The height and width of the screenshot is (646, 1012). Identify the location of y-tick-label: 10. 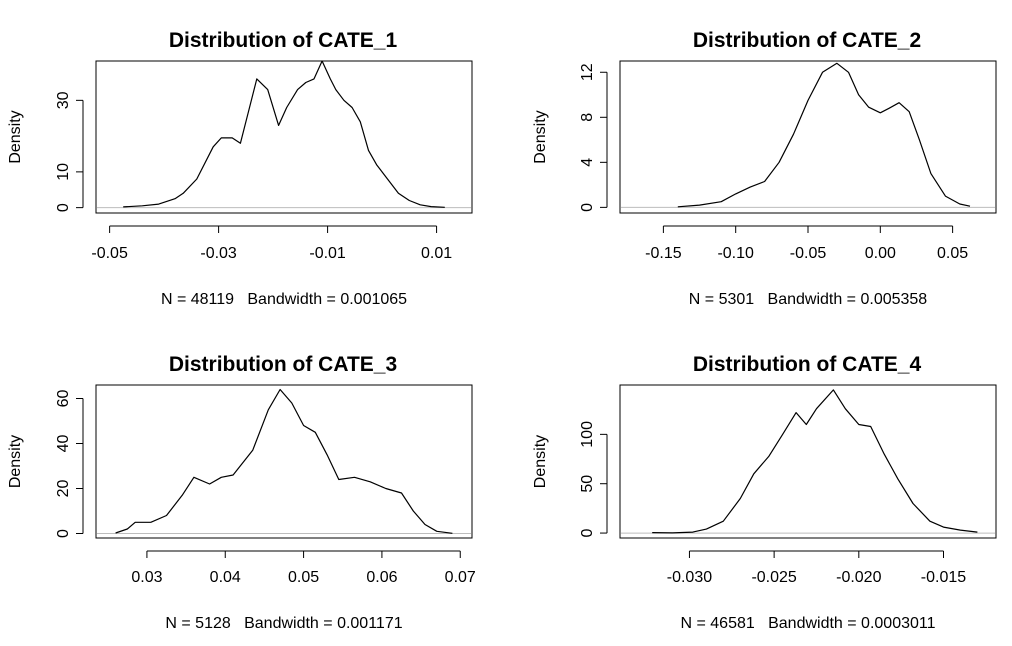
(63, 172).